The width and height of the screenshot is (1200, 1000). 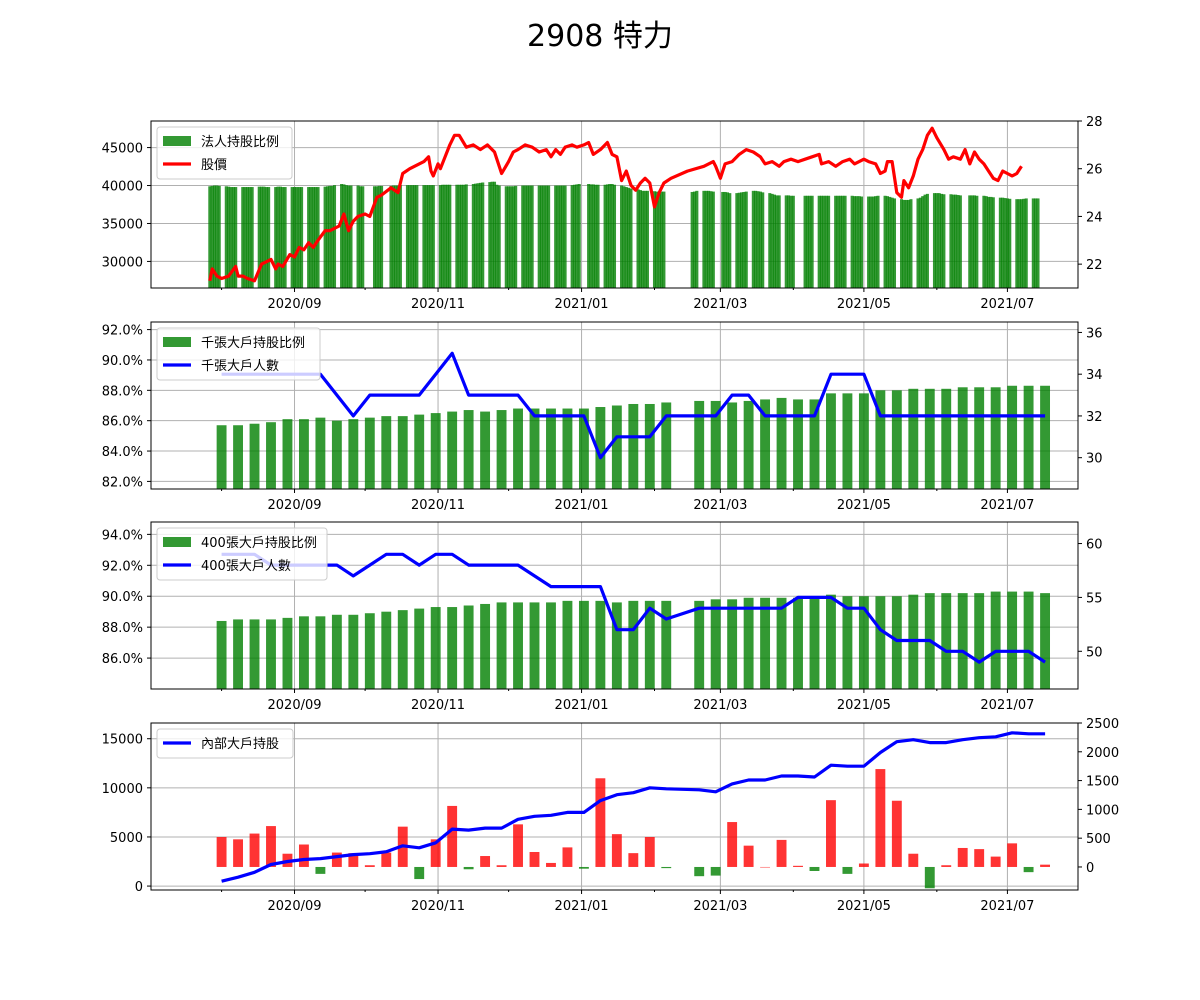 What do you see at coordinates (240, 142) in the screenshot?
I see `legend-label: 法人持股比例` at bounding box center [240, 142].